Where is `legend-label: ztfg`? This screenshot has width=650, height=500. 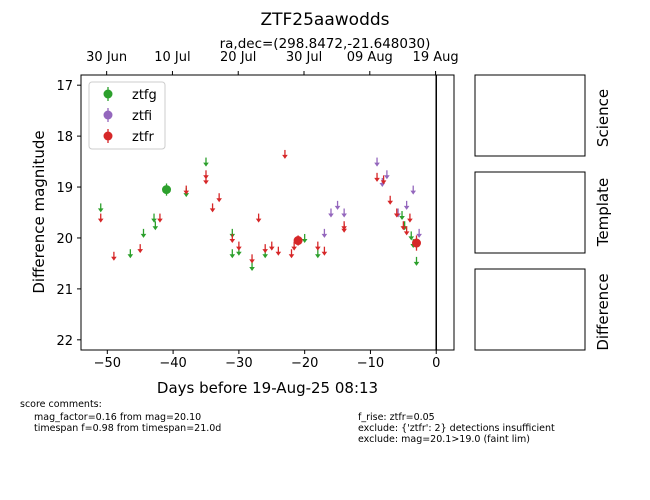 legend-label: ztfg is located at coordinates (144, 95).